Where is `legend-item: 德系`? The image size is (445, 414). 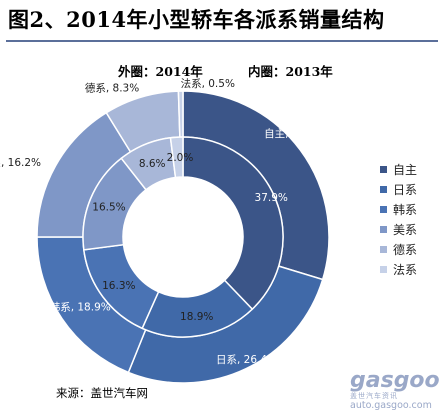
legend-item: 德系 is located at coordinates (398, 249).